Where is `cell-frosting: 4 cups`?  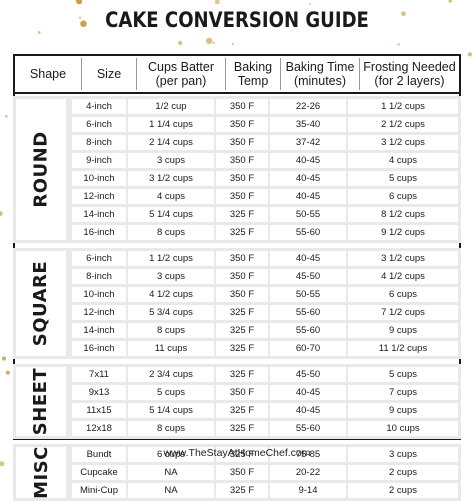
cell-frosting: 4 cups is located at coordinates (403, 160).